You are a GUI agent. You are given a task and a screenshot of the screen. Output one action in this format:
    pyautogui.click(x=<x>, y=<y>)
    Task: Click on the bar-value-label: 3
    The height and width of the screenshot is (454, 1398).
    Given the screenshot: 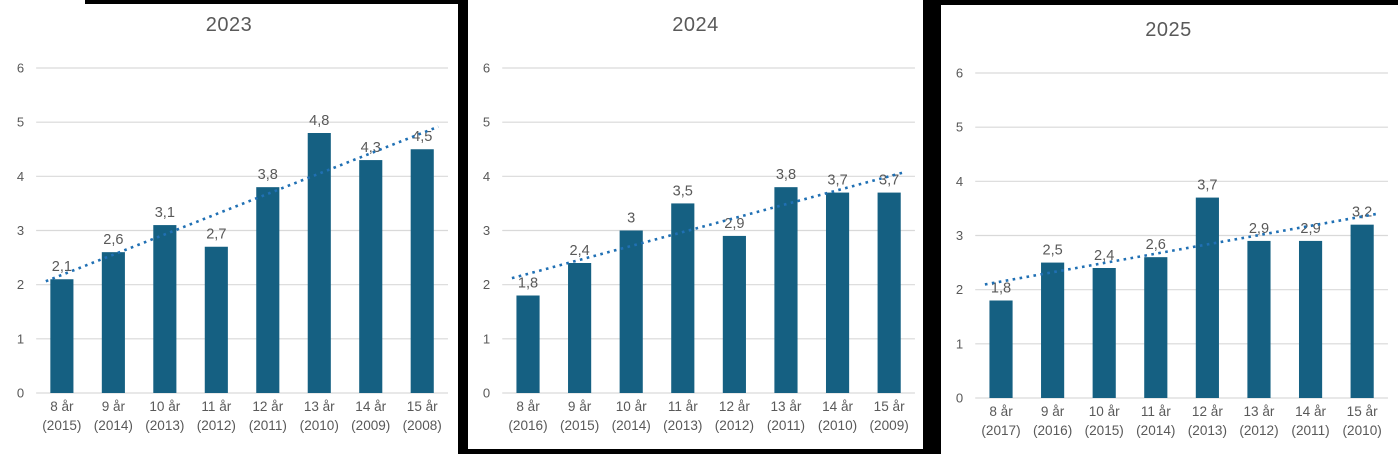 What is the action you would take?
    pyautogui.click(x=631, y=219)
    